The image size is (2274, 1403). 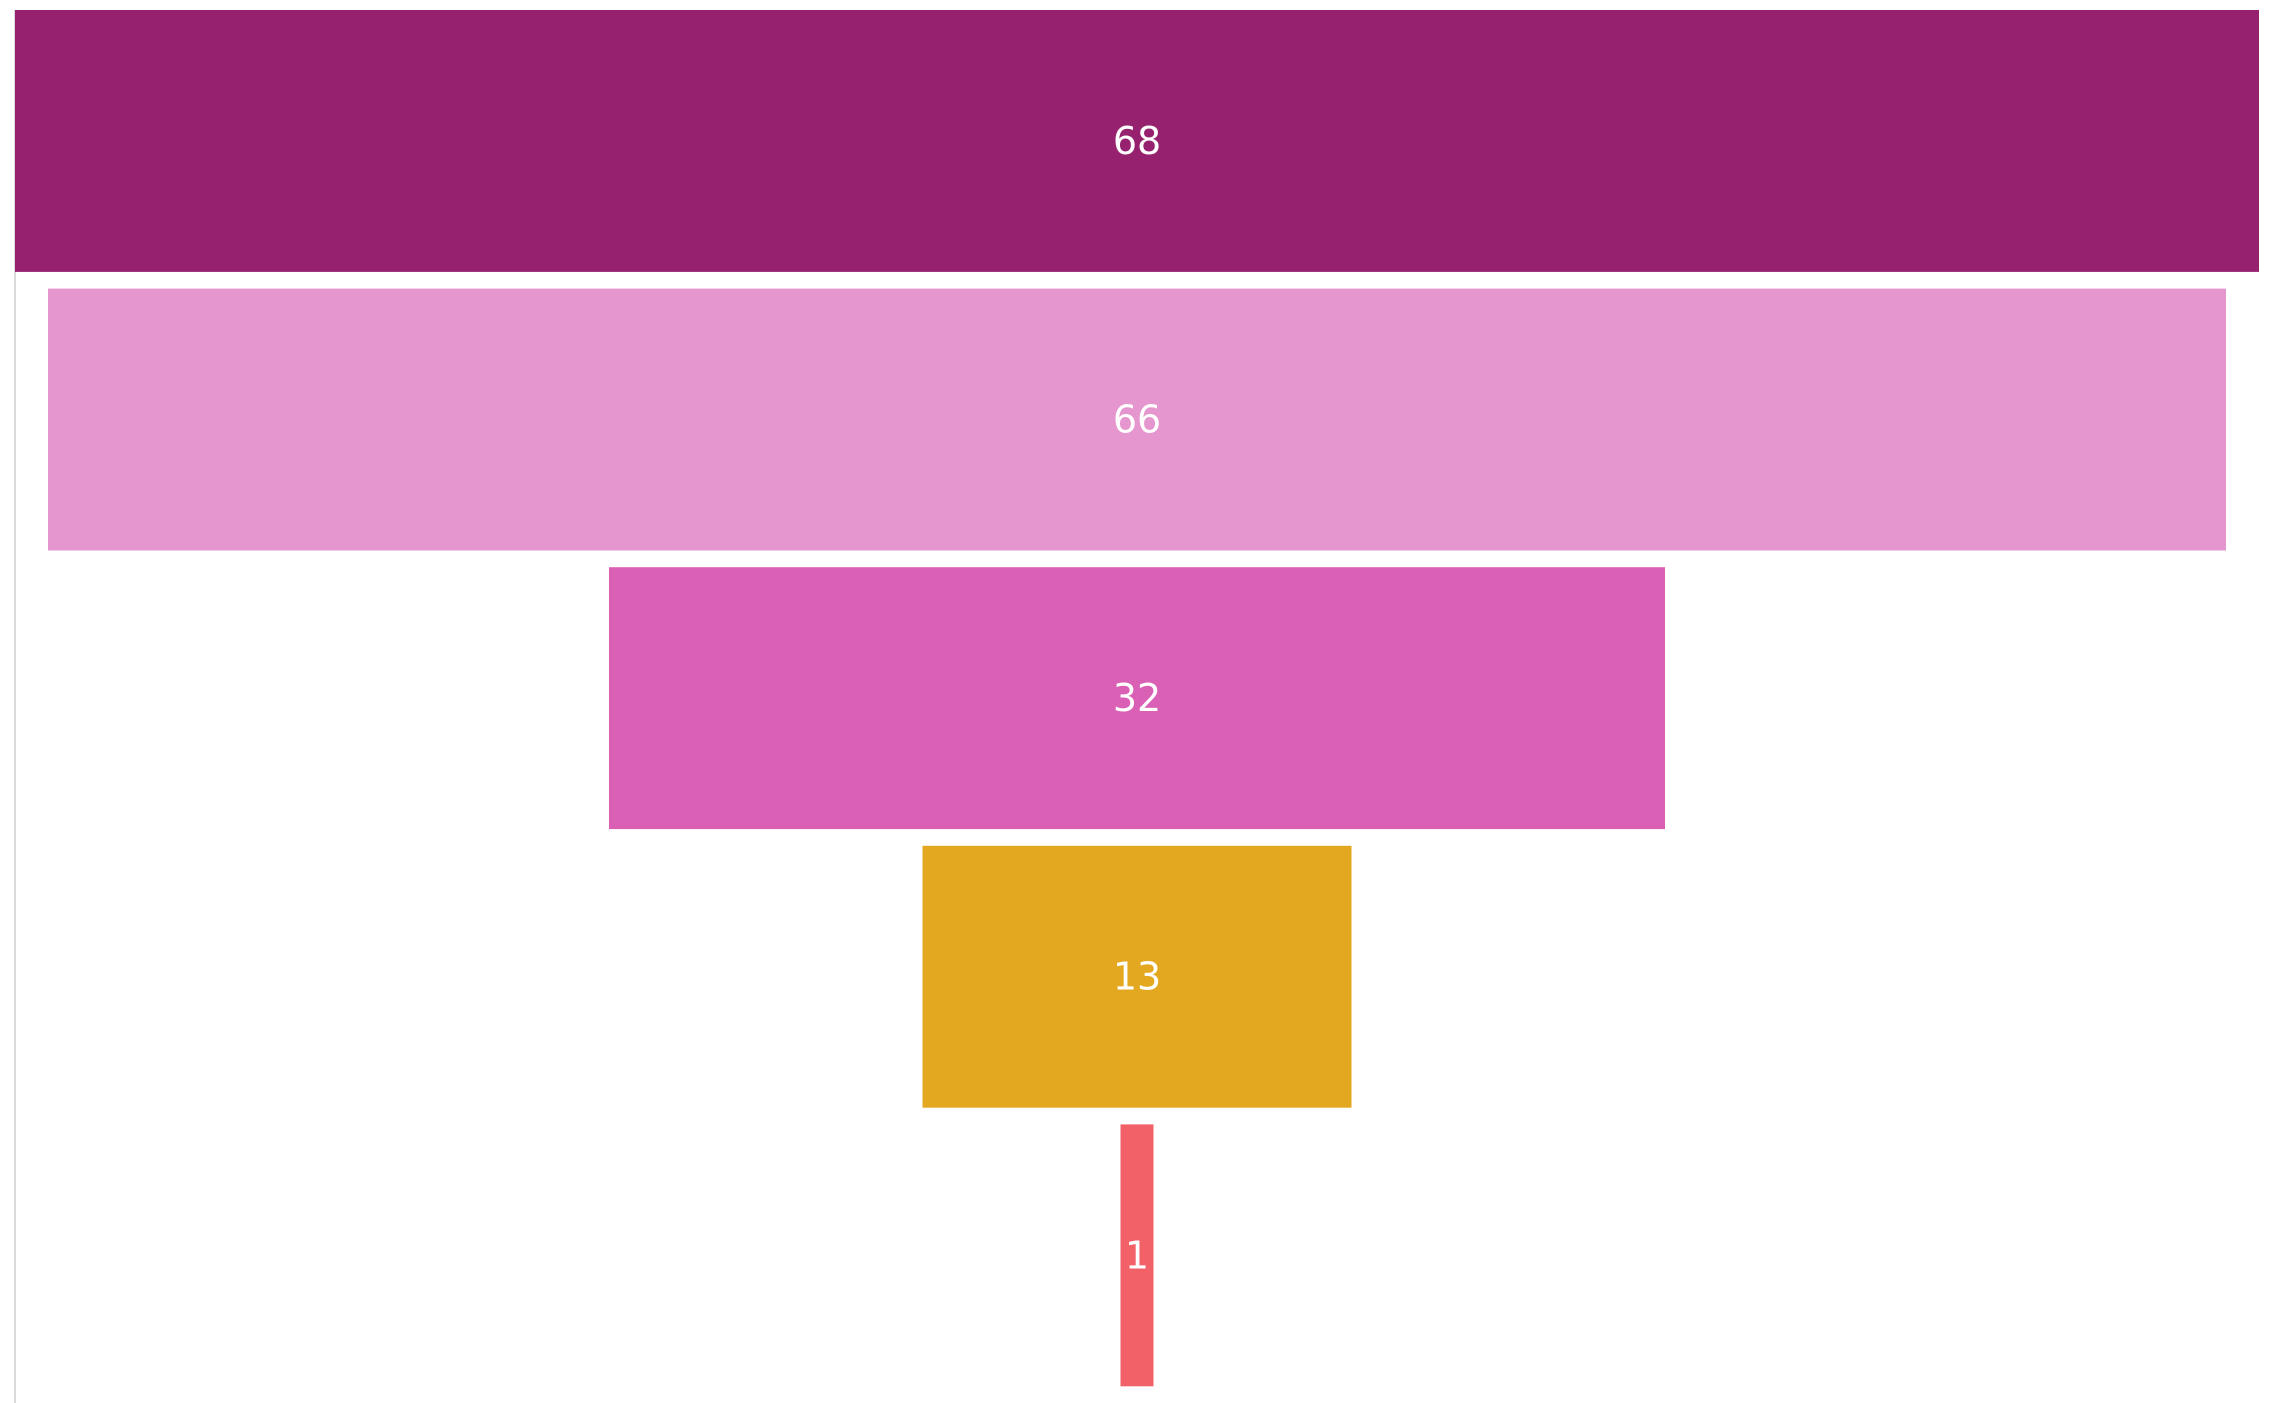 I want to click on data-label-4: 13, so click(x=1137, y=977).